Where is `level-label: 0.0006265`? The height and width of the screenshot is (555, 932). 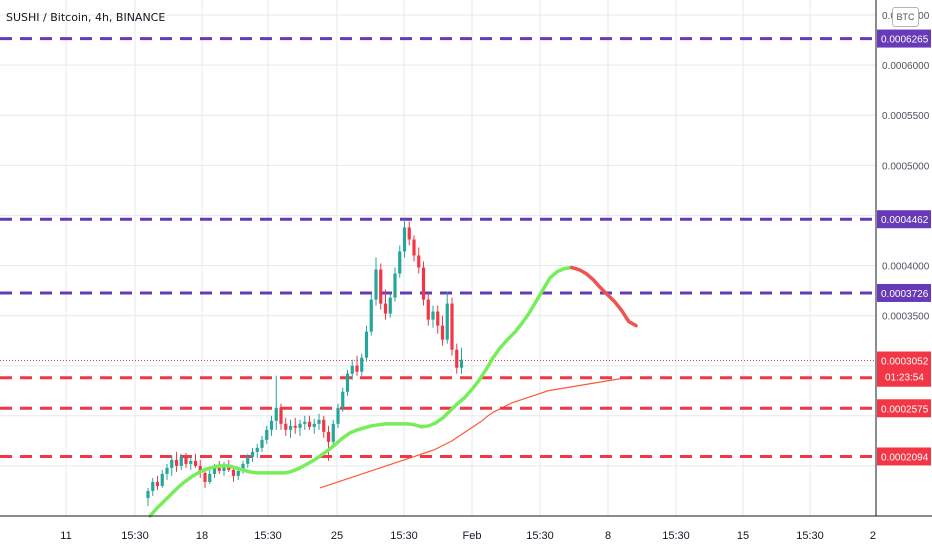
level-label: 0.0006265 is located at coordinates (905, 40).